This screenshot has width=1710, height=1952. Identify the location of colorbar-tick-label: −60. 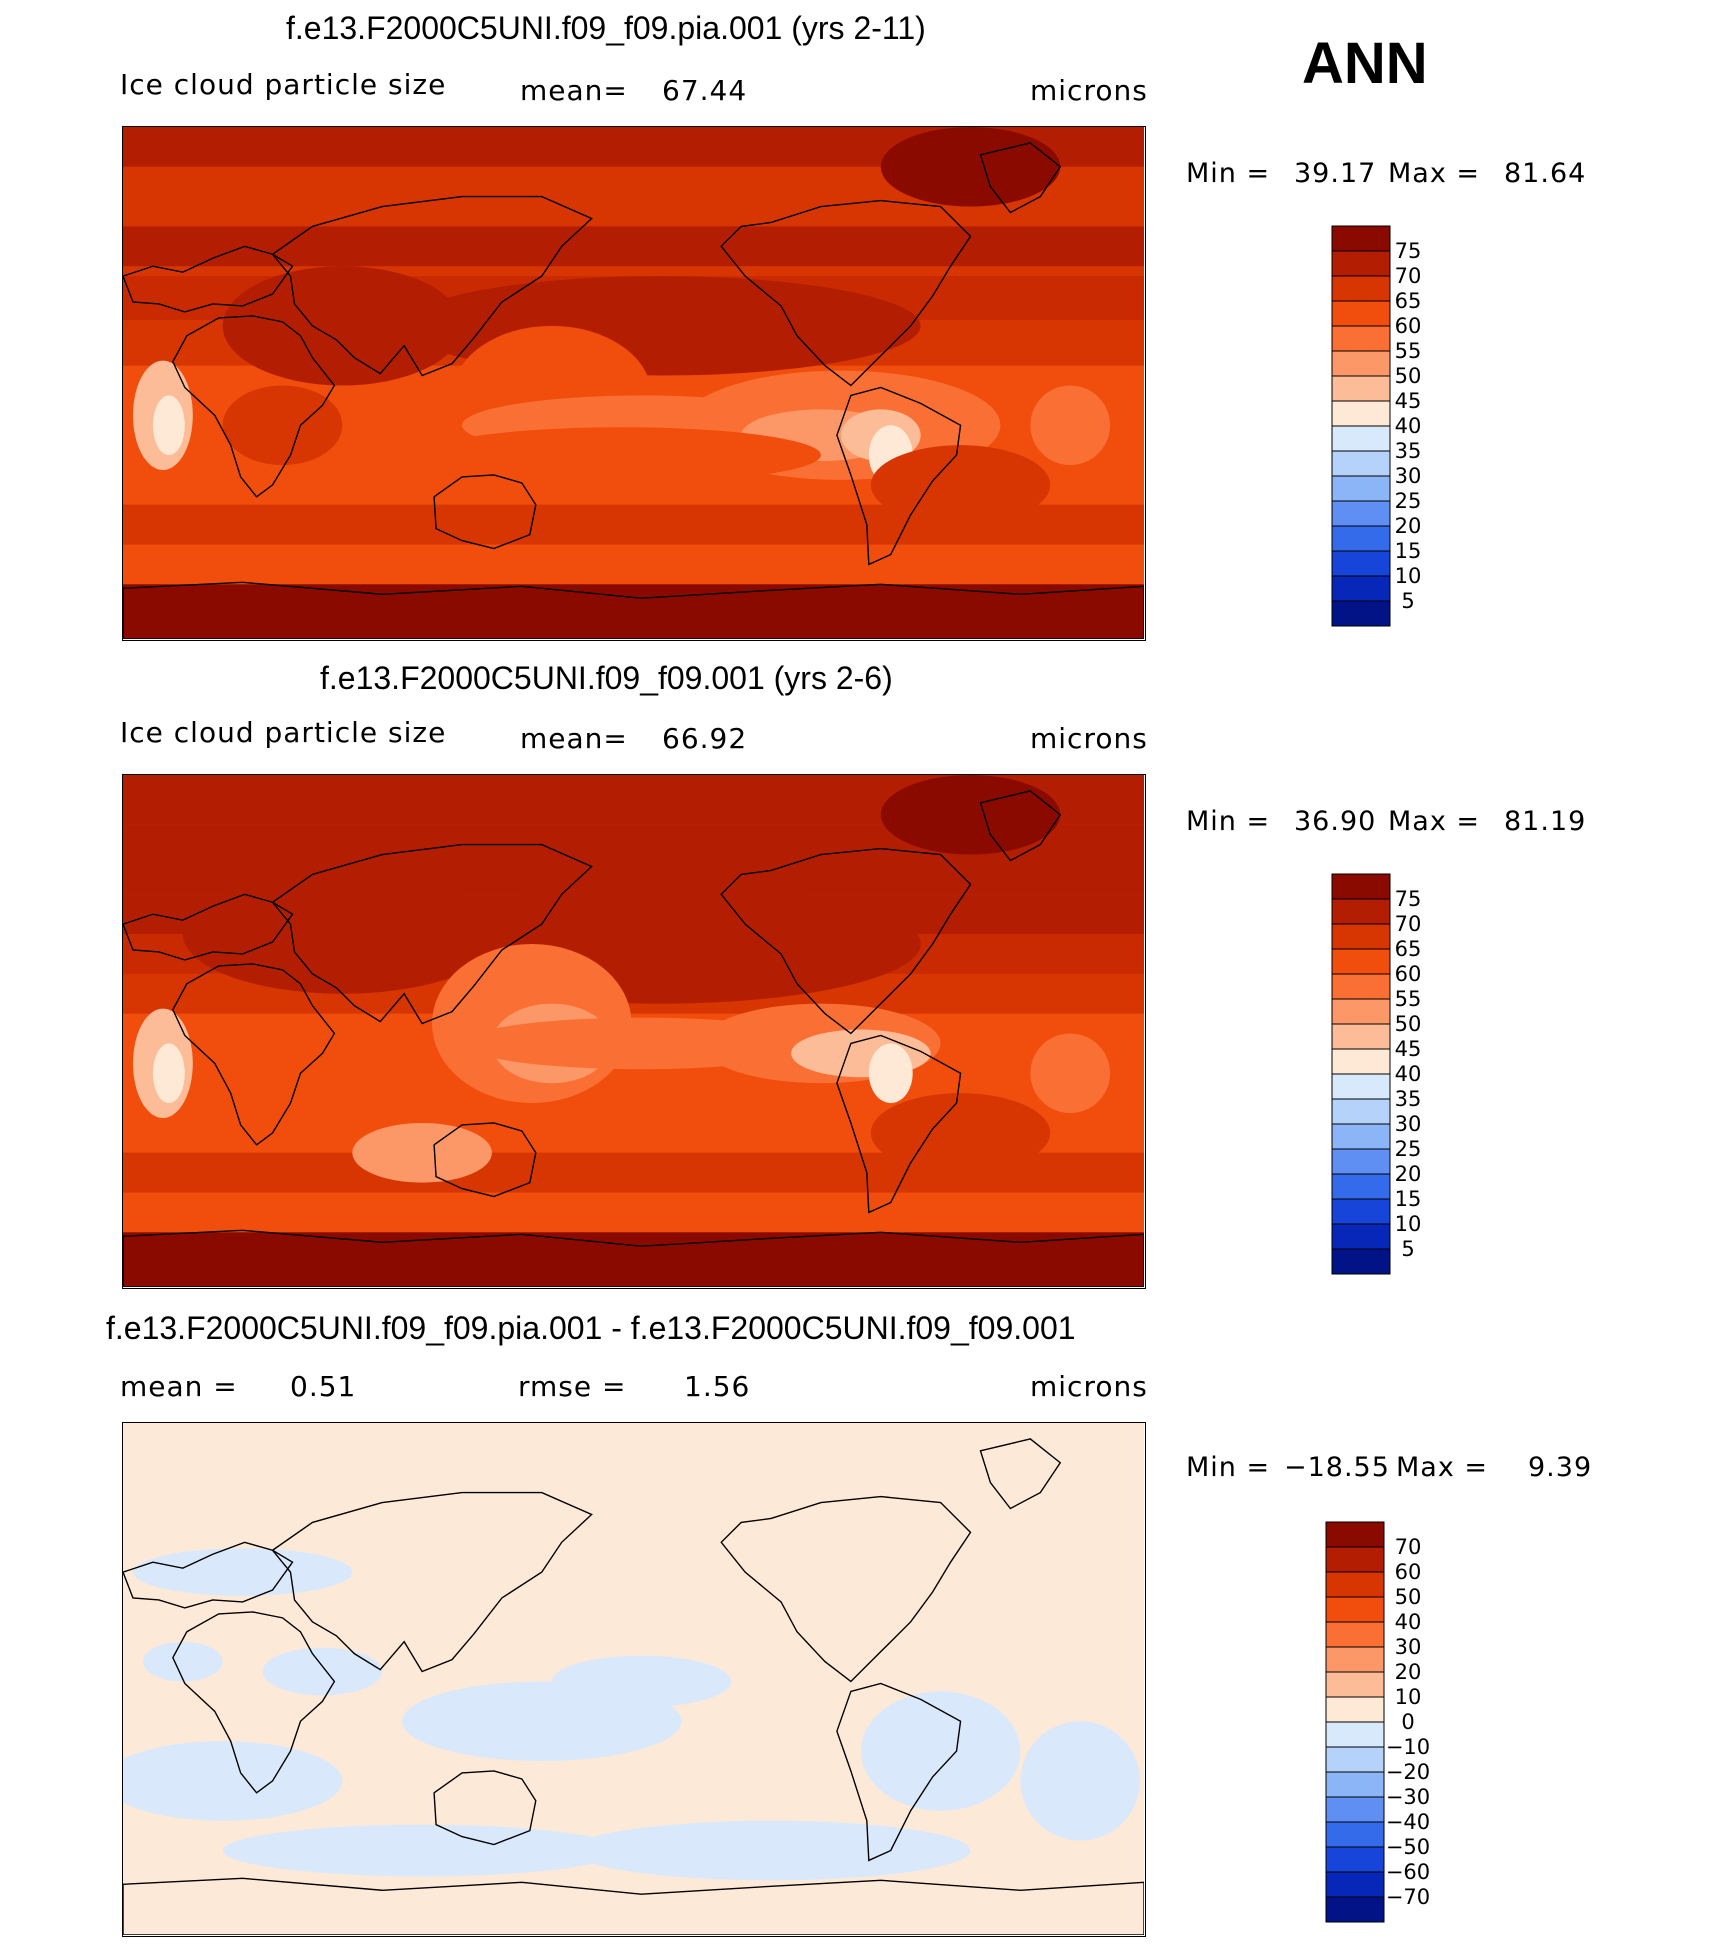
(1408, 1872).